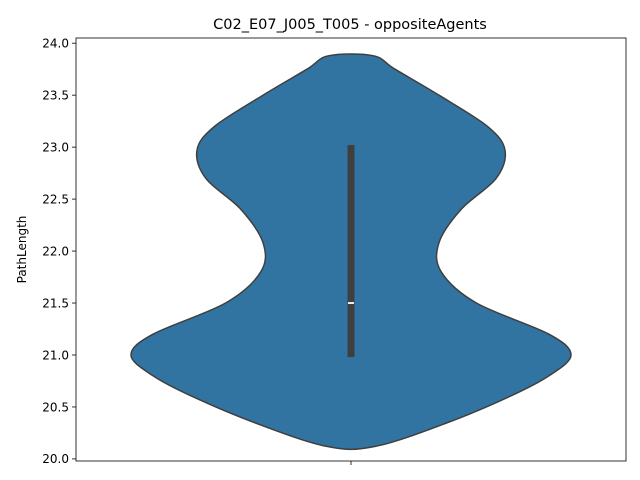  Describe the element at coordinates (55, 407) in the screenshot. I see `y-tick-label: 20.5` at that location.